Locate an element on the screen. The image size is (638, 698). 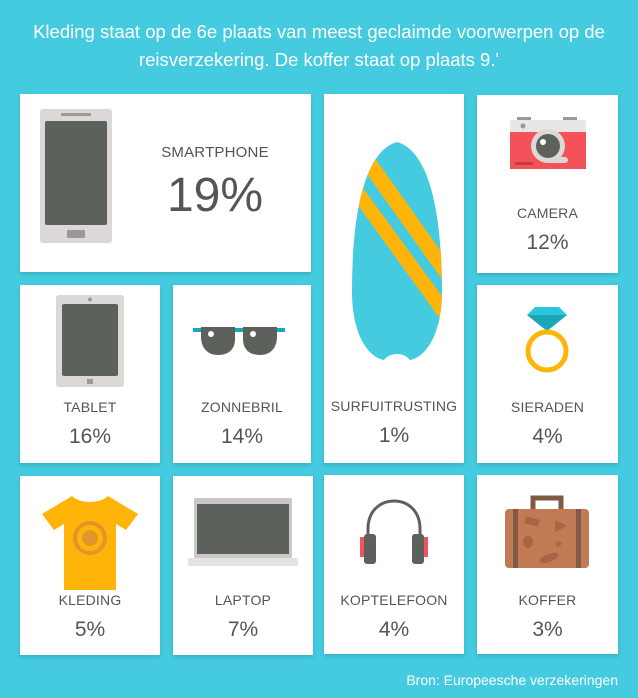
card-camera: CAMERA 12% is located at coordinates (547, 184).